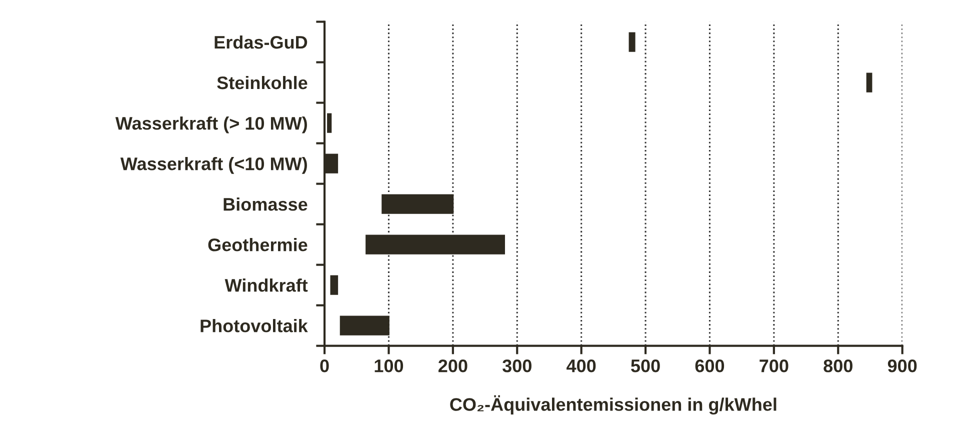 Image resolution: width=963 pixels, height=435 pixels. Describe the element at coordinates (211, 125) in the screenshot. I see `y-tick-label: Wasserkraft (> 10 MW)` at that location.